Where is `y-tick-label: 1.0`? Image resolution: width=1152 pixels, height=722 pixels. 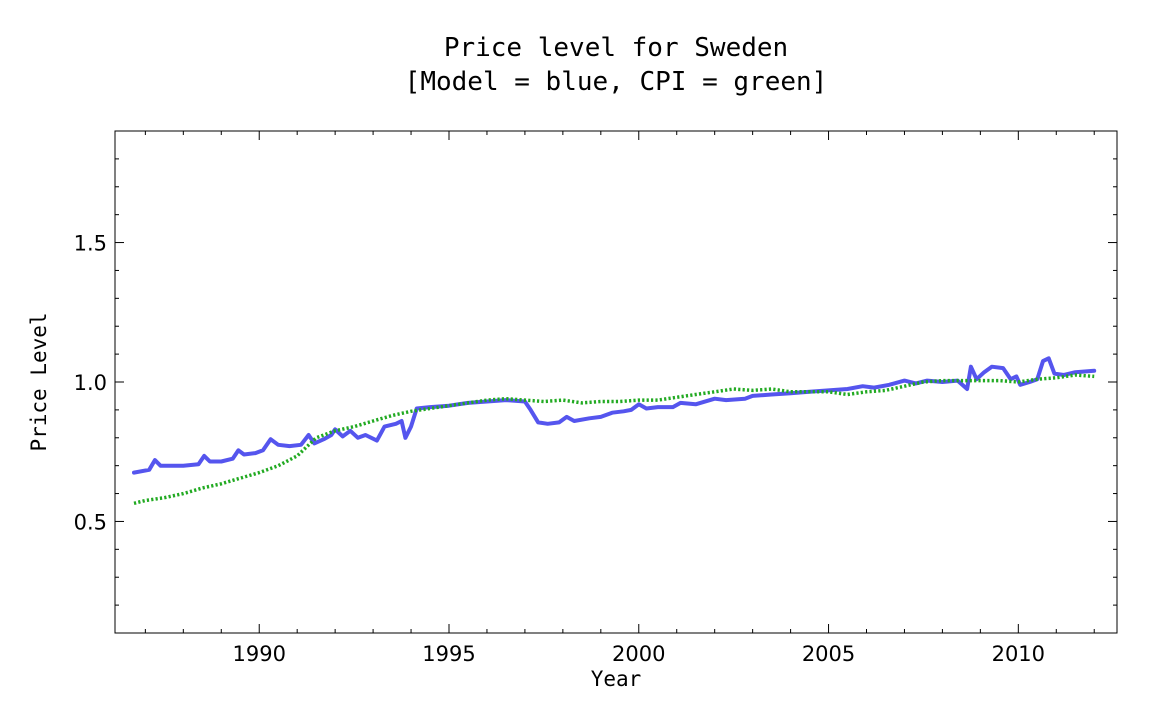 y-tick-label: 1.0 is located at coordinates (90, 383).